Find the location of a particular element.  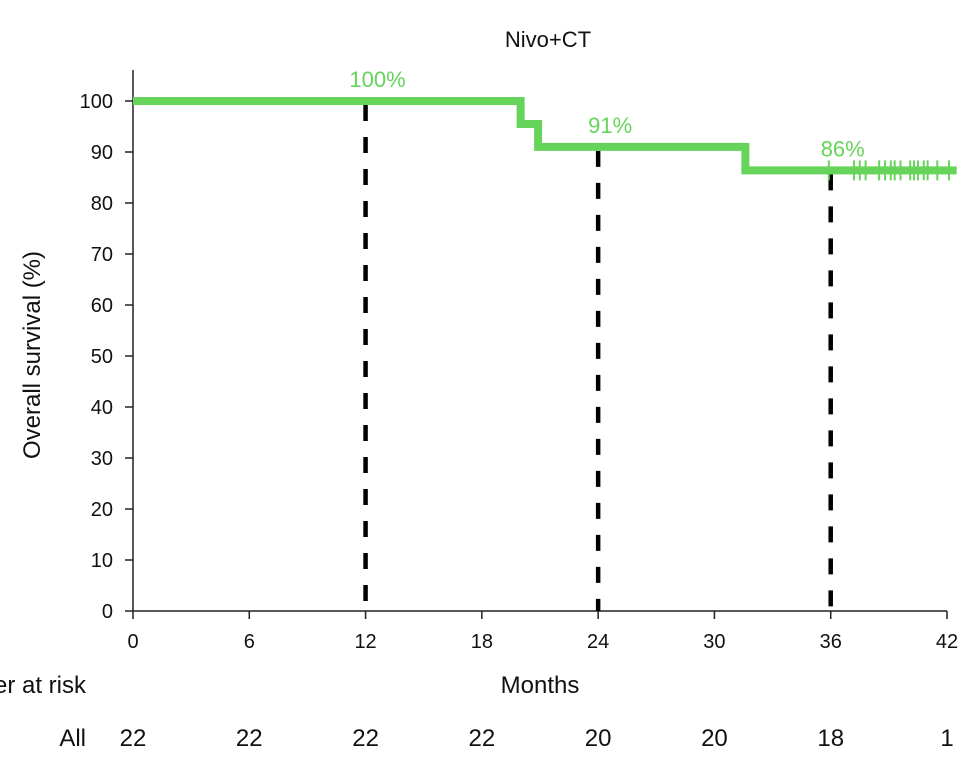

survival-curve is located at coordinates (545, 136).